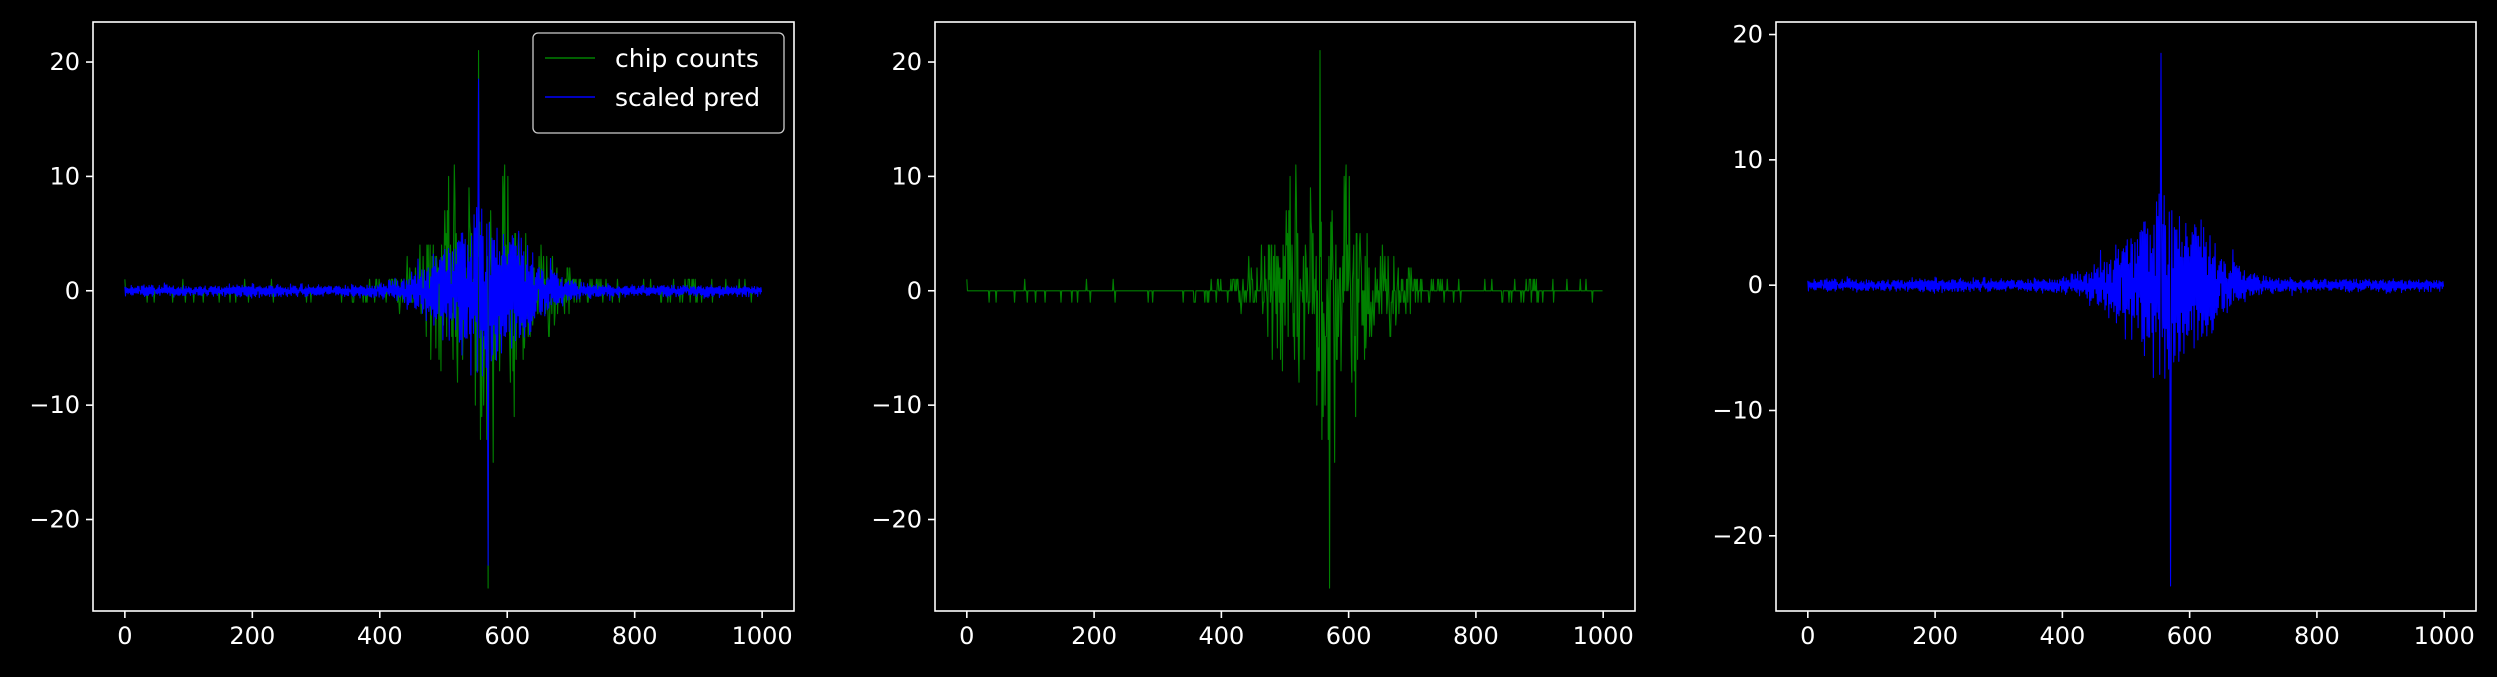 The height and width of the screenshot is (677, 2497). Describe the element at coordinates (687, 58) in the screenshot. I see `legend-label: chip counts` at that location.